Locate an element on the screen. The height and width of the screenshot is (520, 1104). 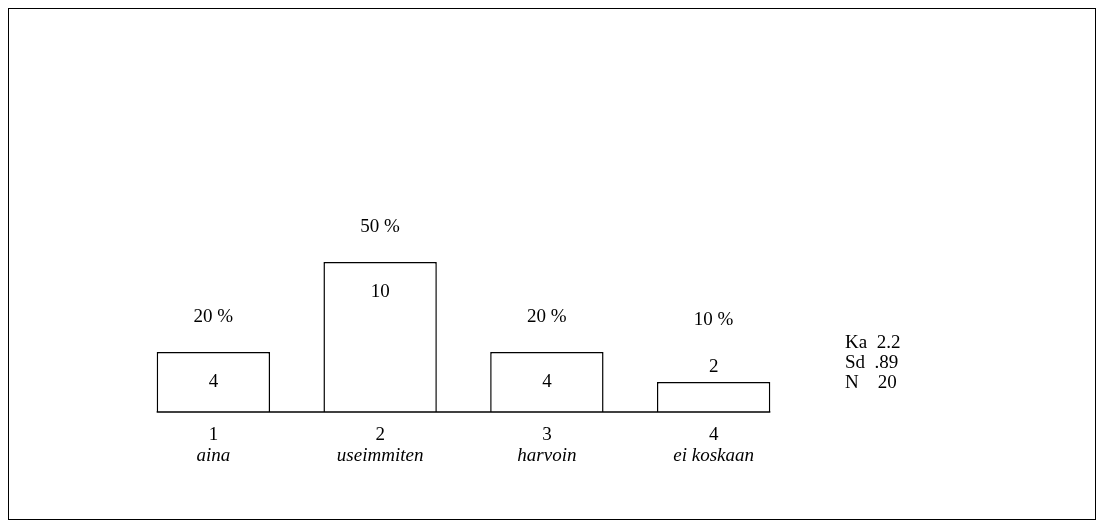
x-tick-label: 4 ei koskaan is located at coordinates (713, 443).